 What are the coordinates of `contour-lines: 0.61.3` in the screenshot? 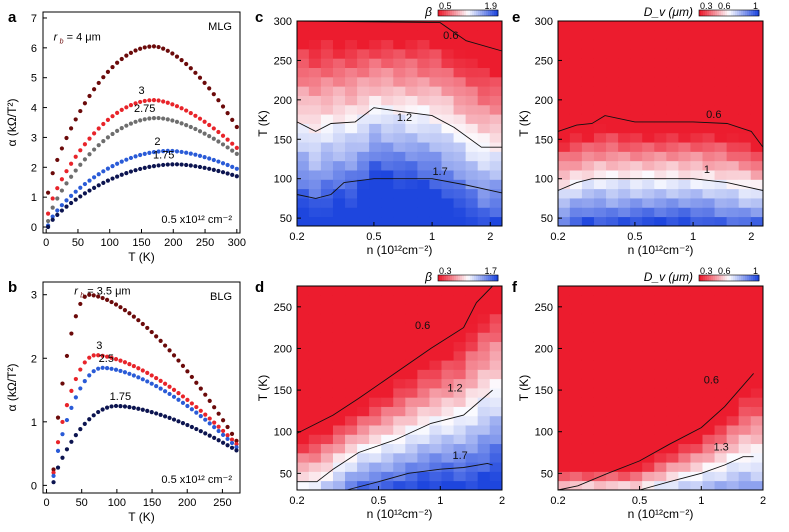 It's located at (655, 432).